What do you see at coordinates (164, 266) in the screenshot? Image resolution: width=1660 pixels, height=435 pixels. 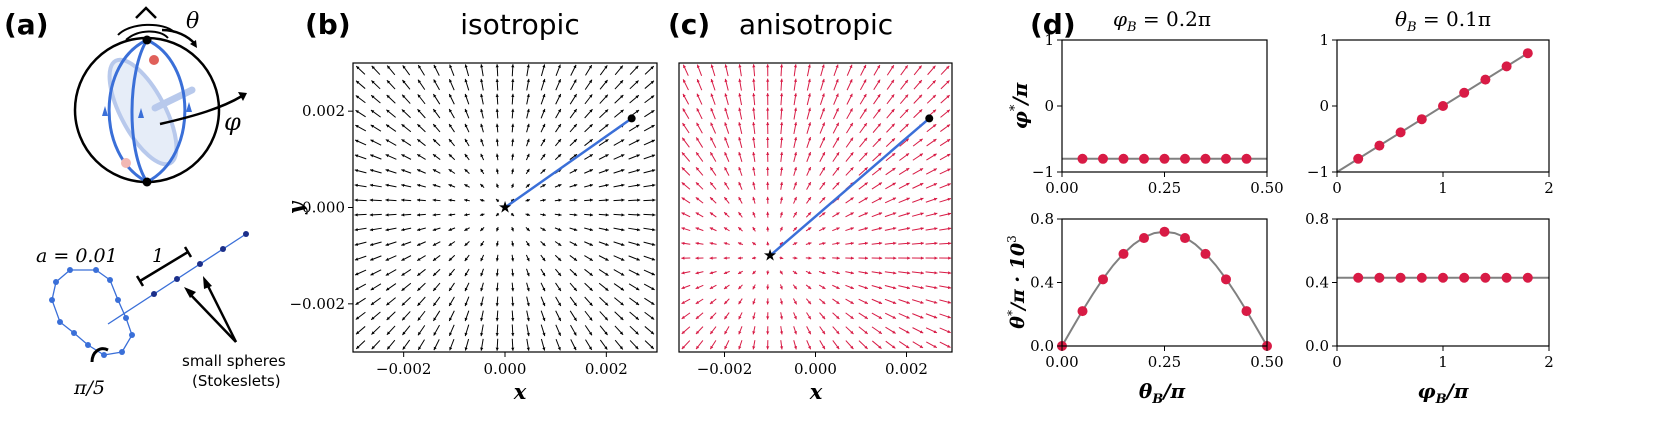 I see `scale-bar` at bounding box center [164, 266].